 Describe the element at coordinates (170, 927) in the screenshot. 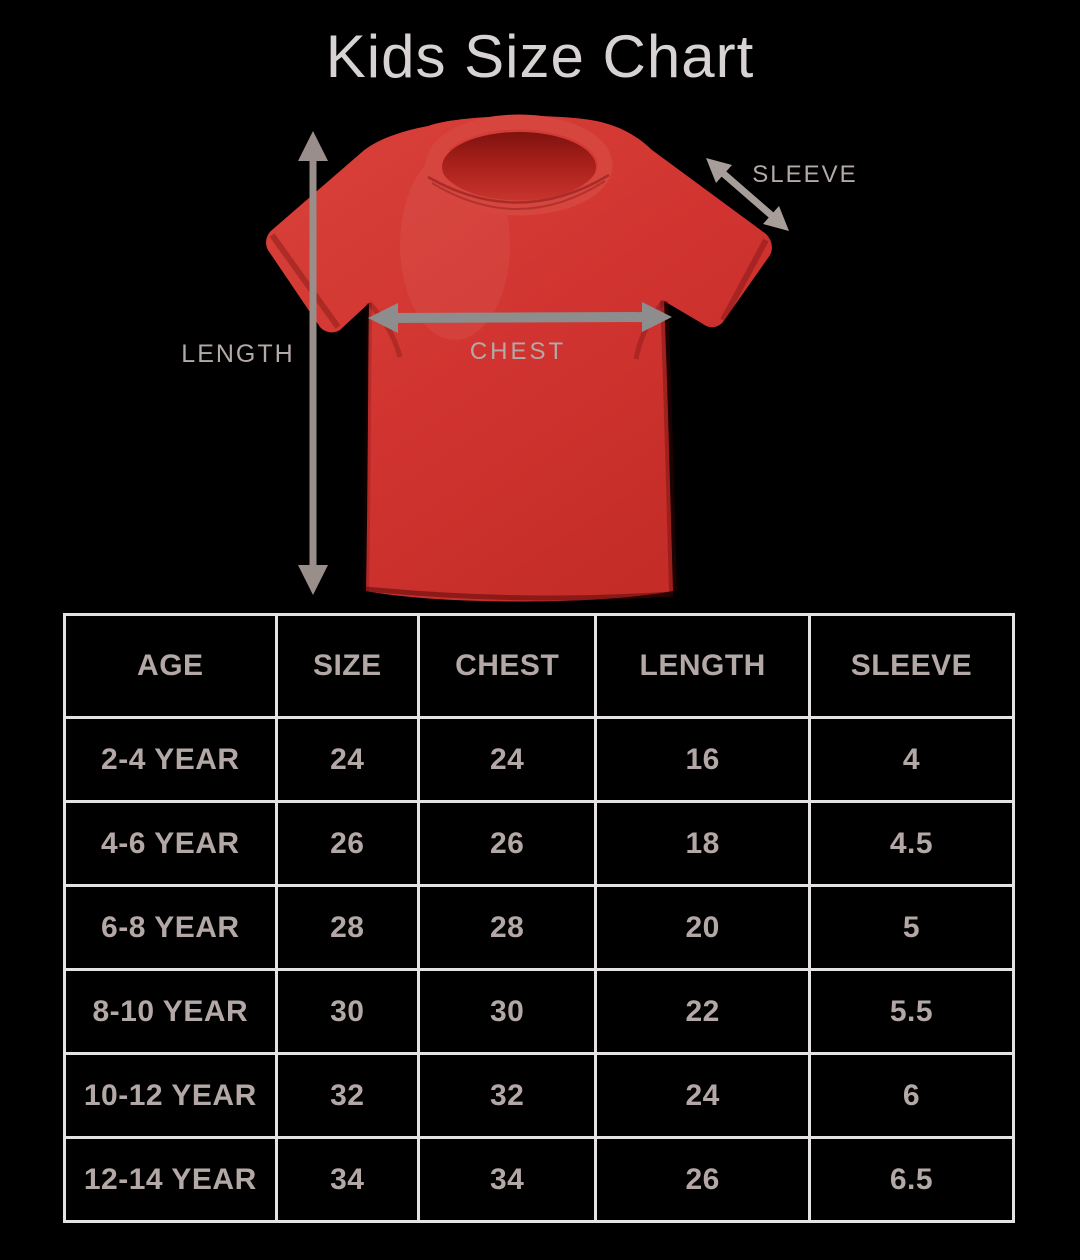

I see `table-cell: 6-8 YEAR` at that location.